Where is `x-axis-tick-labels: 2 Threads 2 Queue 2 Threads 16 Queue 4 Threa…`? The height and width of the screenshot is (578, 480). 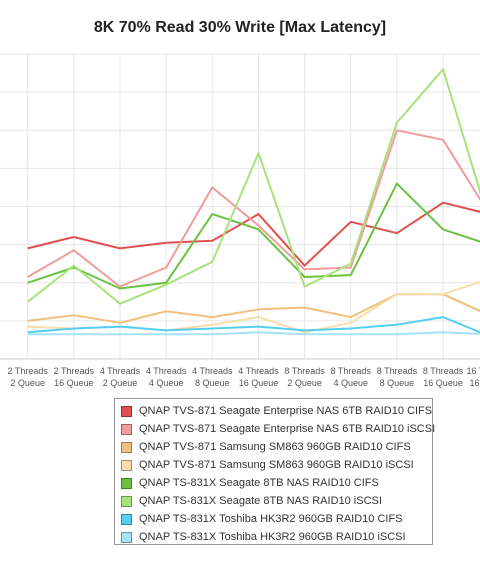 x-axis-tick-labels: 2 Threads 2 Queue 2 Threads 16 Queue 4 Threa… is located at coordinates (244, 377).